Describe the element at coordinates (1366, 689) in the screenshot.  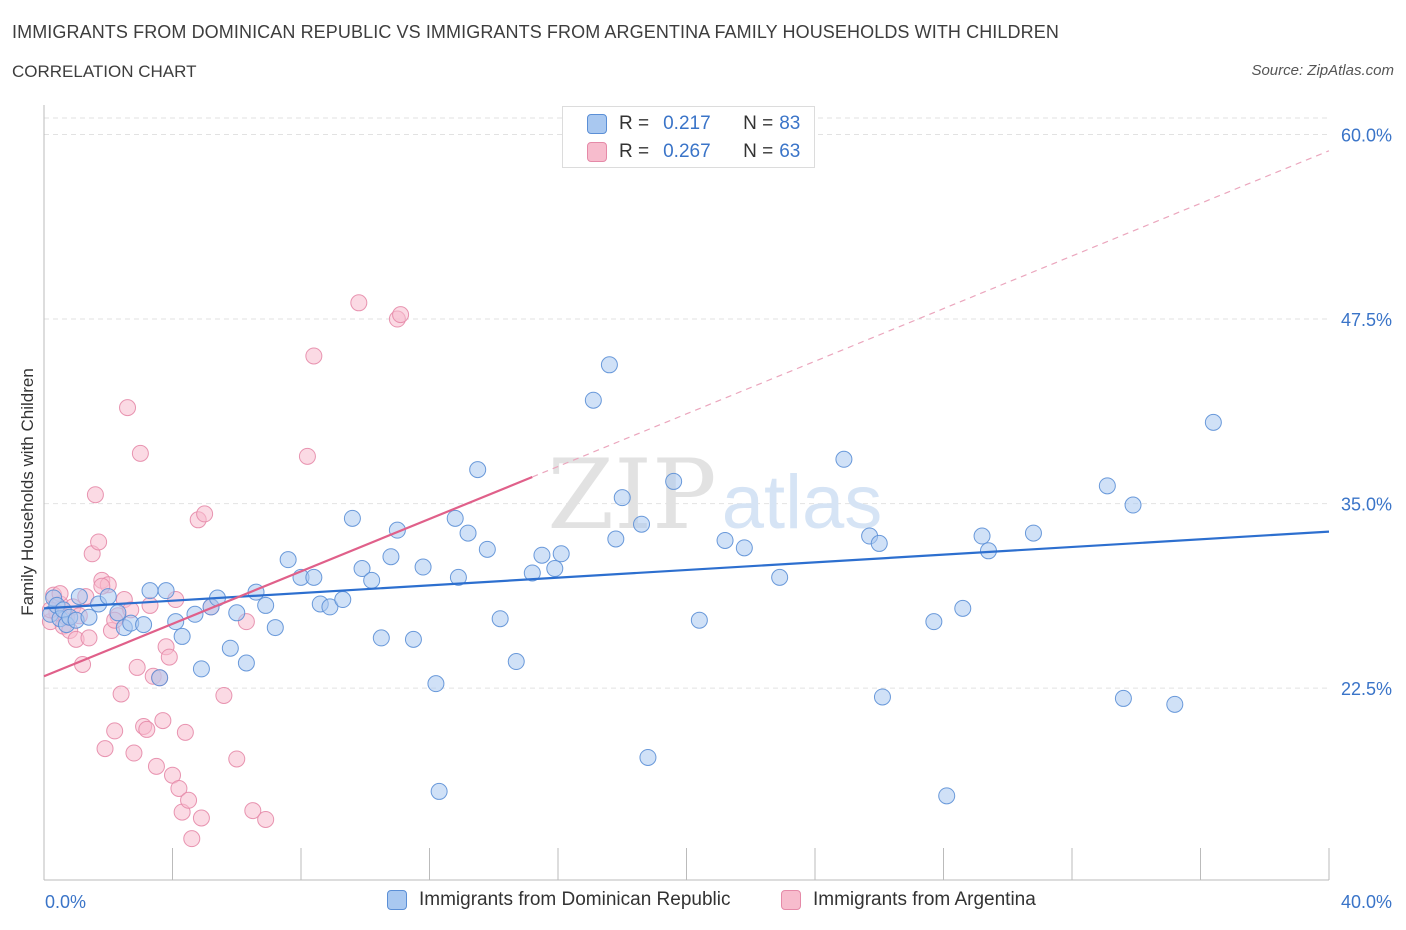
I see `y-tick-label: 22.5%` at that location.